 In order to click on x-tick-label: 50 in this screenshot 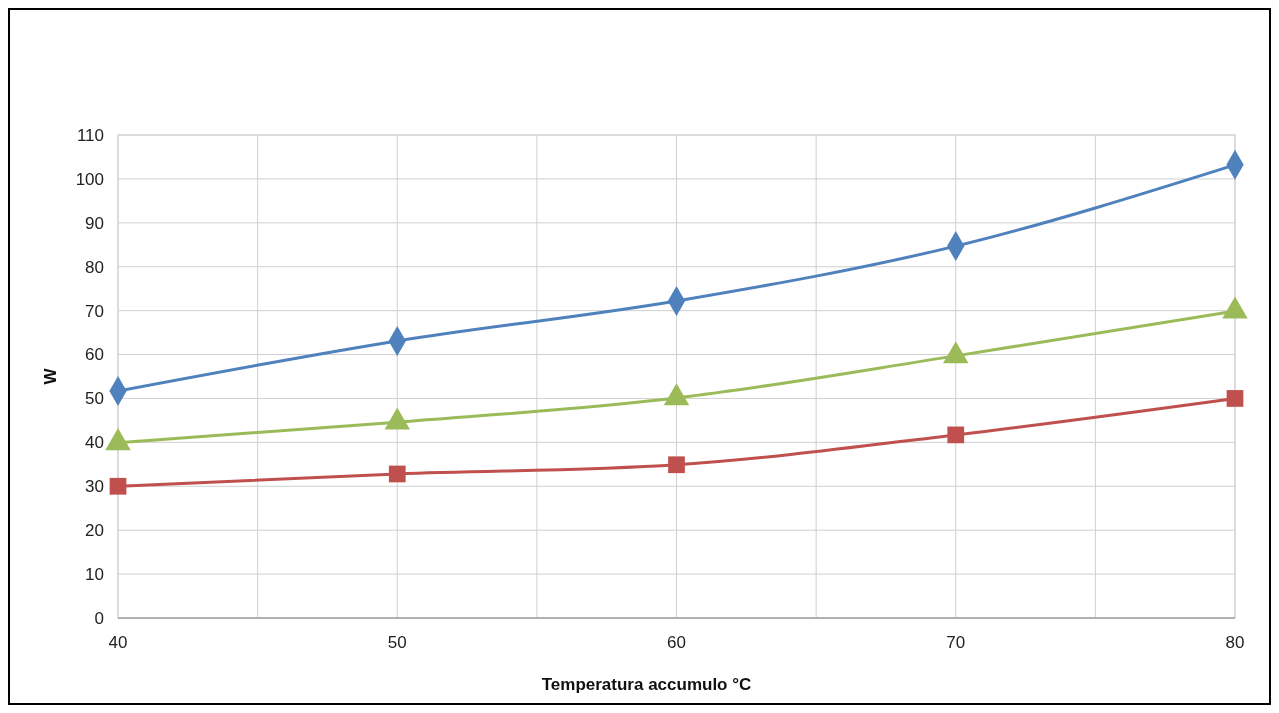, I will do `click(397, 642)`.